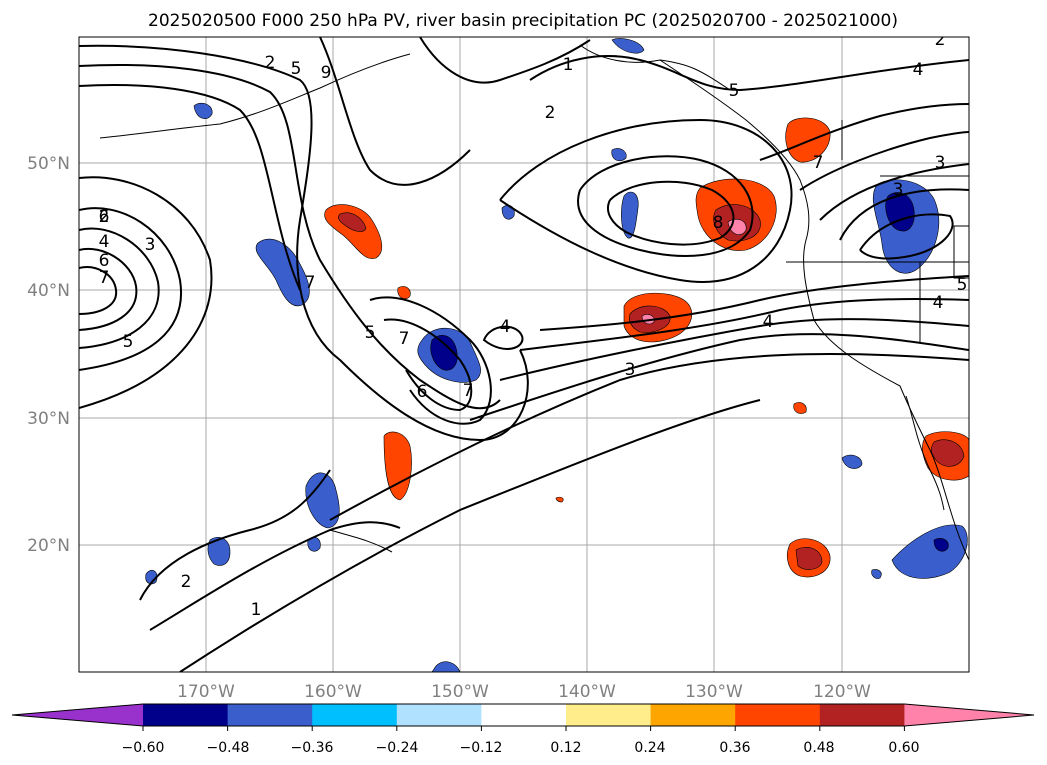 This screenshot has width=1047, height=765. I want to click on pv-contour-label: 6, so click(104, 217).